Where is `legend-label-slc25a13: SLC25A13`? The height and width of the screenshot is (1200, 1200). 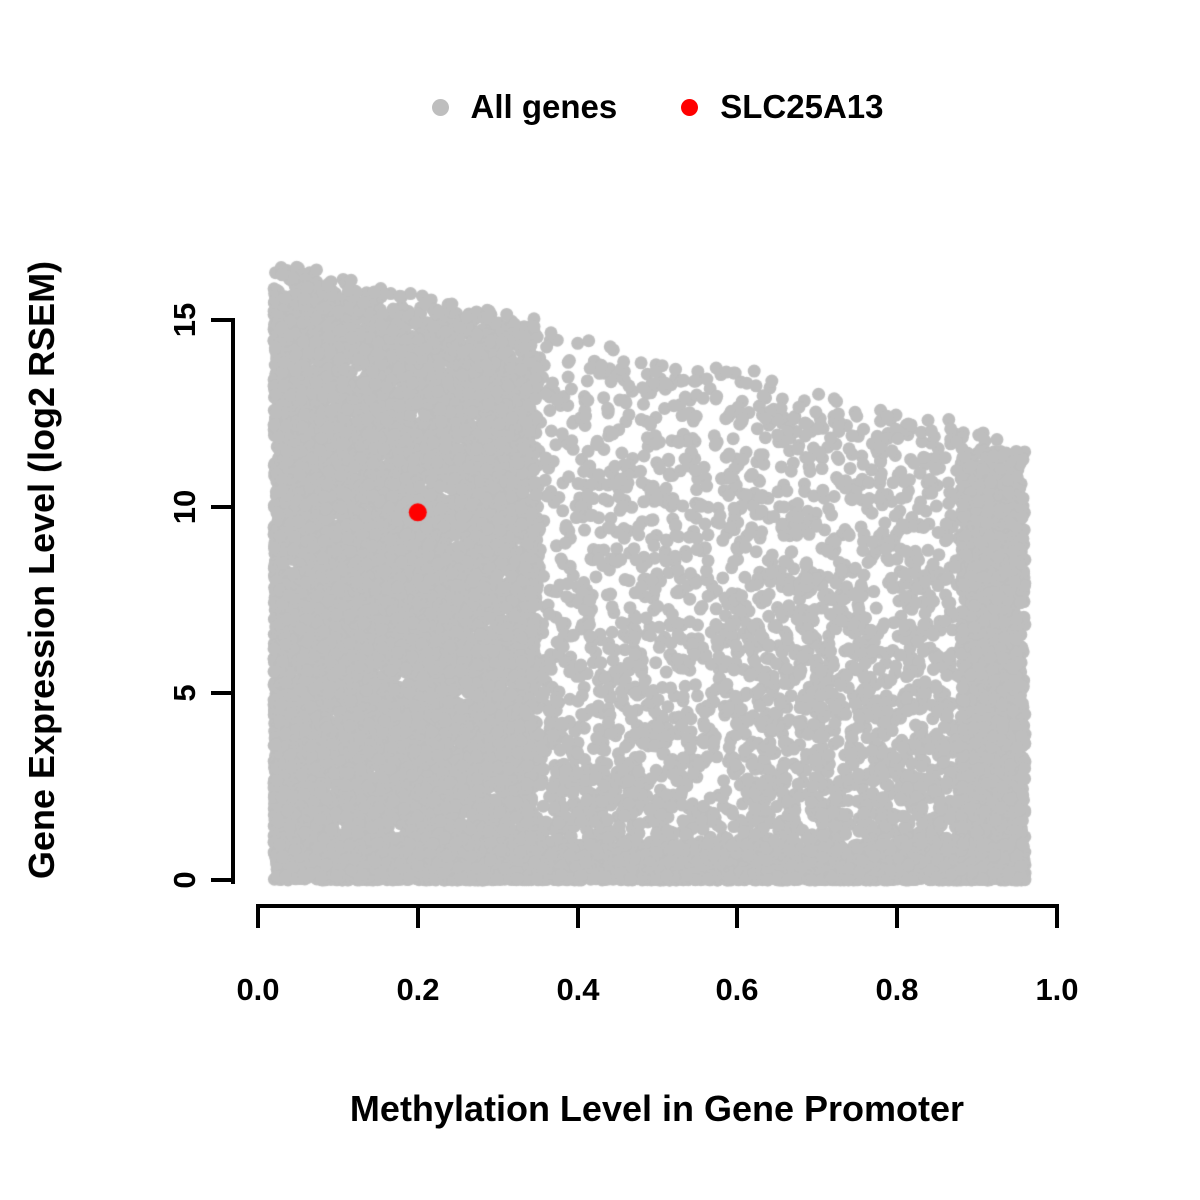
legend-label-slc25a13: SLC25A13 is located at coordinates (802, 106).